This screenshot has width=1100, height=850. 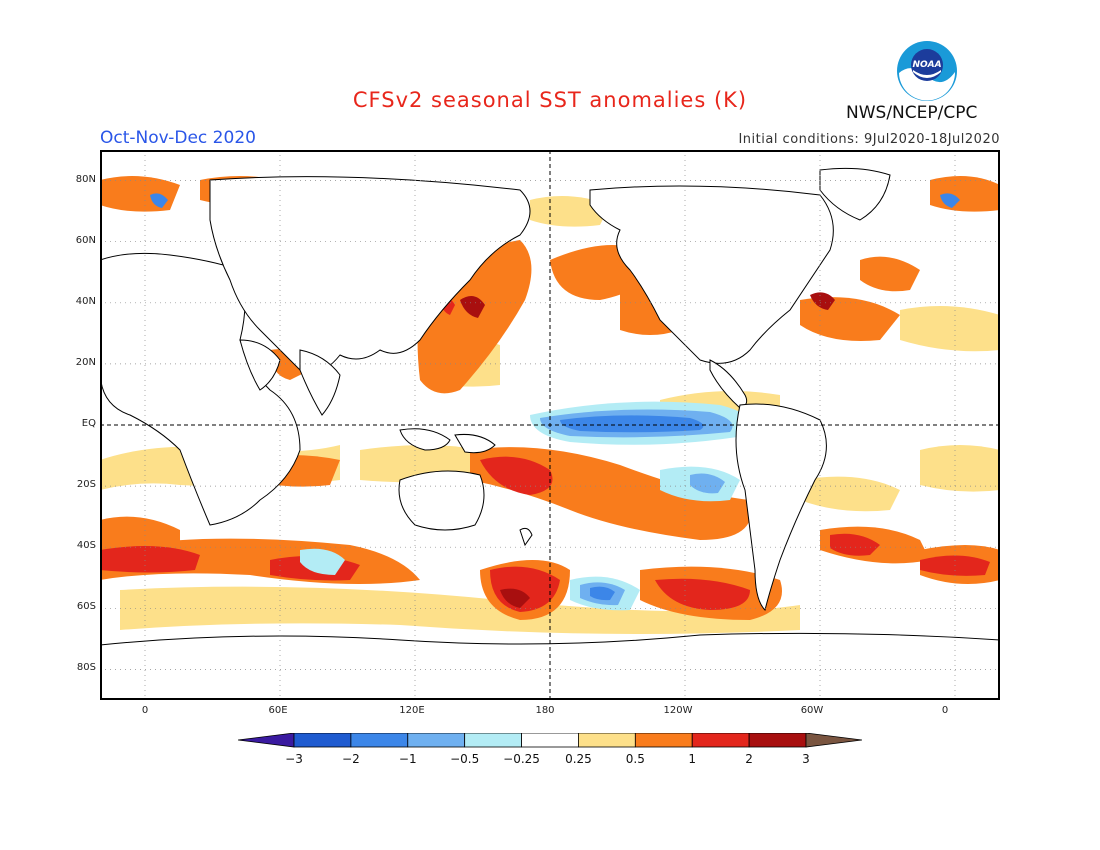 I want to click on colorbar-tick-label: −2, so click(x=351, y=759).